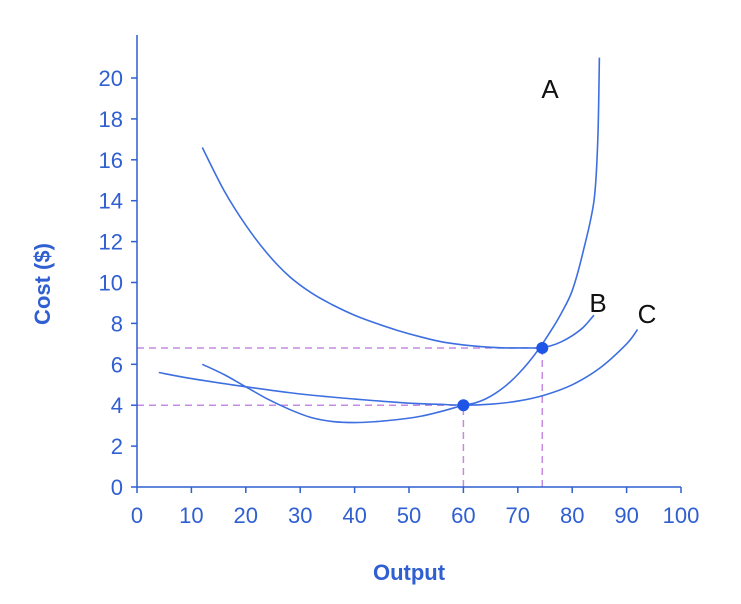 This screenshot has height=604, width=741. I want to click on y-tick-label: 16, so click(111, 160).